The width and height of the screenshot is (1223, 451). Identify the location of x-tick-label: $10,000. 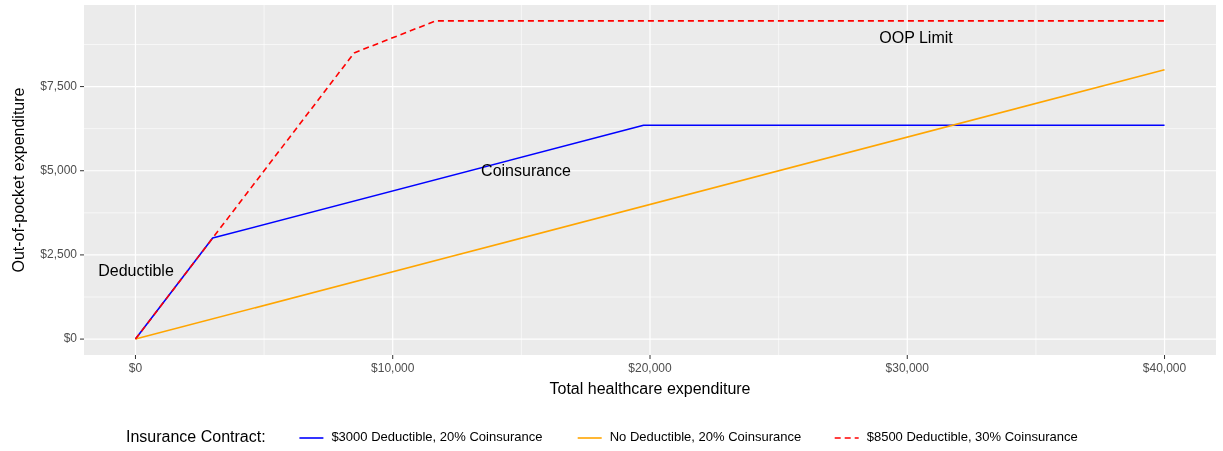
(393, 368).